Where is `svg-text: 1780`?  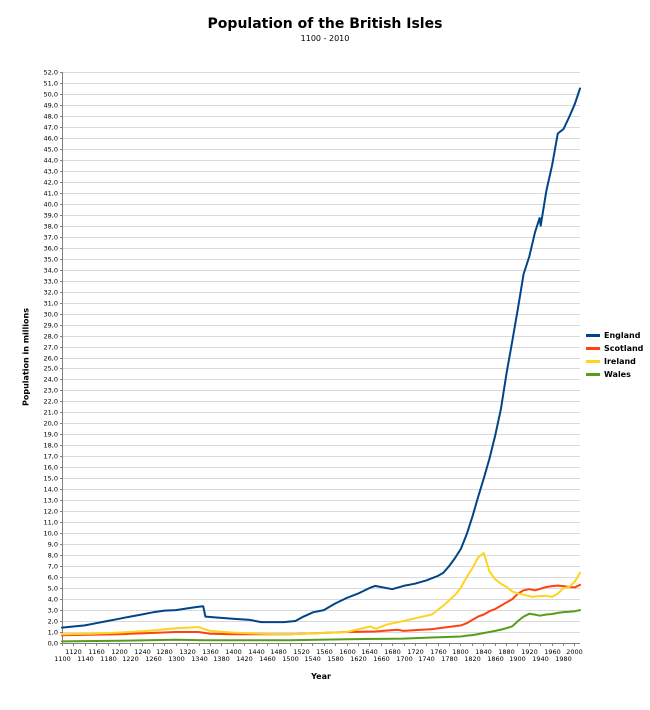
svg-text: 1780 is located at coordinates (449, 659).